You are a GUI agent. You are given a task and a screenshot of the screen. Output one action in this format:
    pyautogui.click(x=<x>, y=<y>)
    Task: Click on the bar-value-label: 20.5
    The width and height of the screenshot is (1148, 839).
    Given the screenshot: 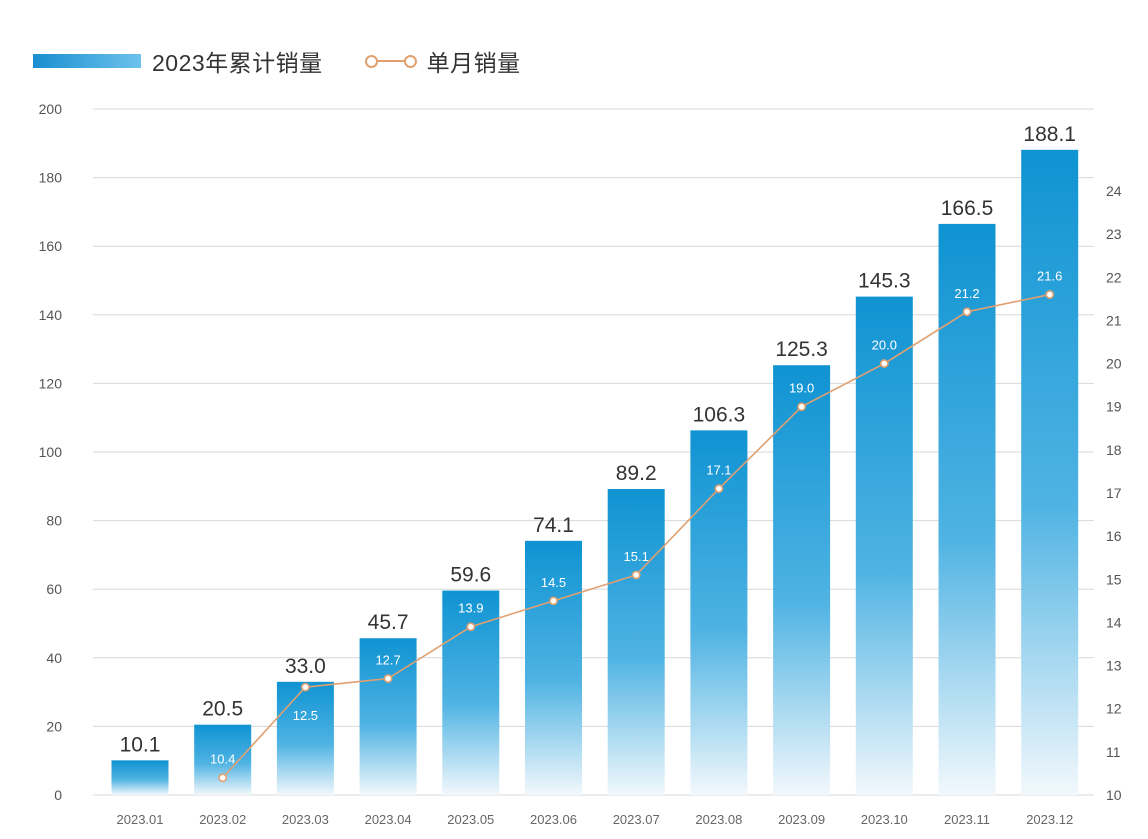 What is the action you would take?
    pyautogui.click(x=222, y=709)
    